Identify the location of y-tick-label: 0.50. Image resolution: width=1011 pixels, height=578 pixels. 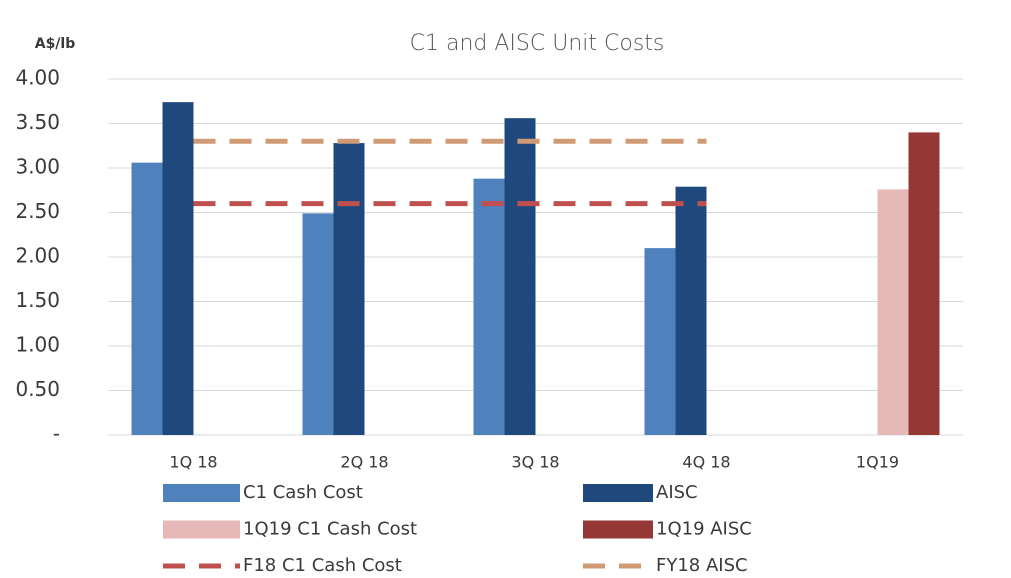
(37, 389).